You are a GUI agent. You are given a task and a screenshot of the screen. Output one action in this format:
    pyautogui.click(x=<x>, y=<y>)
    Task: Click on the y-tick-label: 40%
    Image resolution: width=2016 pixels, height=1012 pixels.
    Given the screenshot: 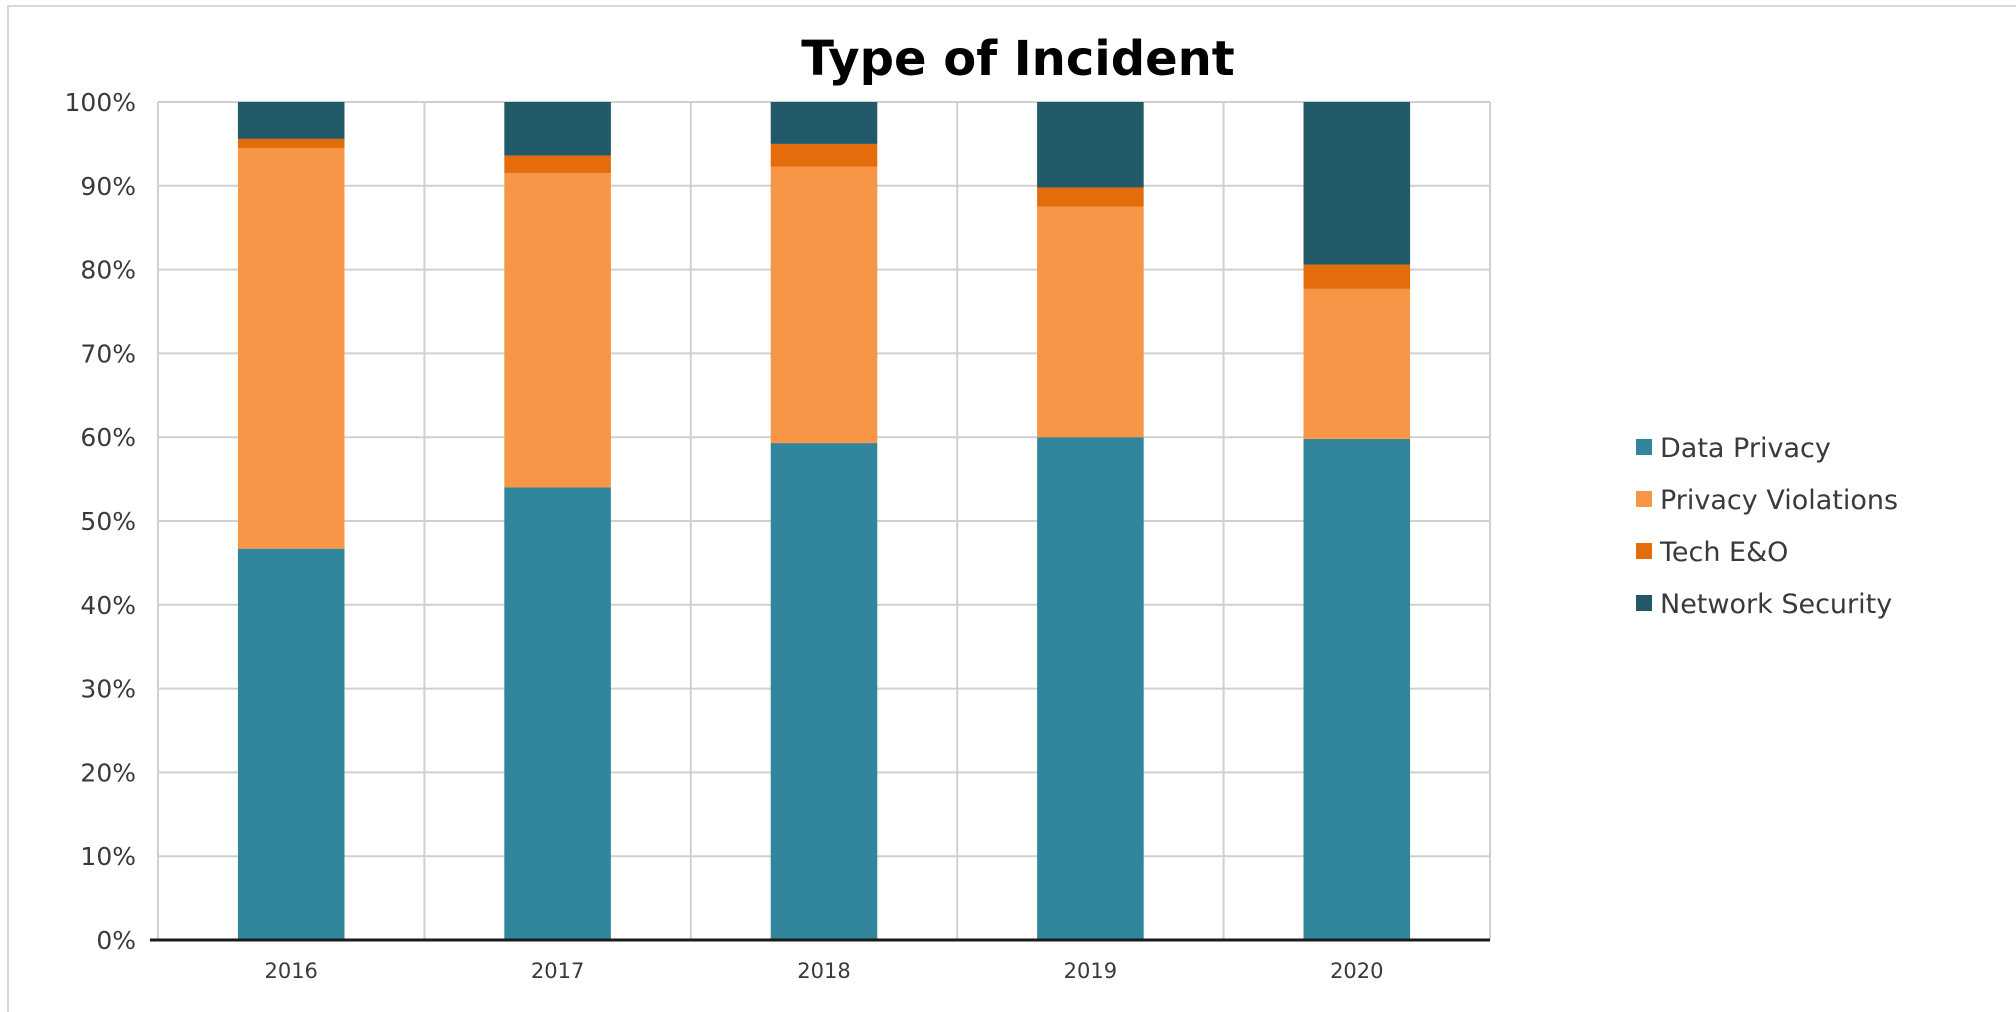 What is the action you would take?
    pyautogui.click(x=108, y=605)
    